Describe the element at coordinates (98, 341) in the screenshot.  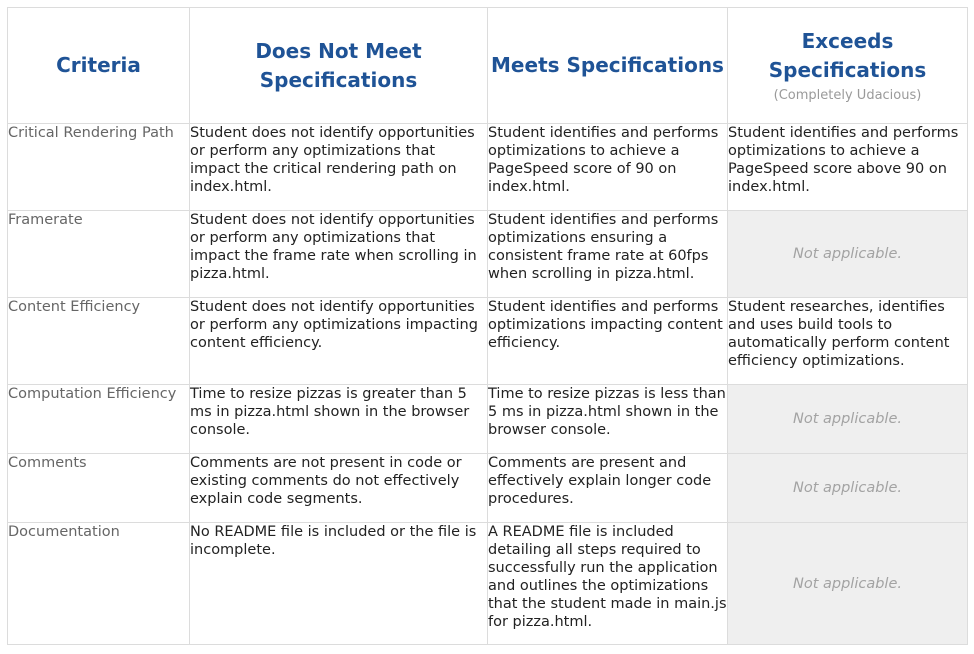
I see `criteria-cell: Content Efficiency` at that location.